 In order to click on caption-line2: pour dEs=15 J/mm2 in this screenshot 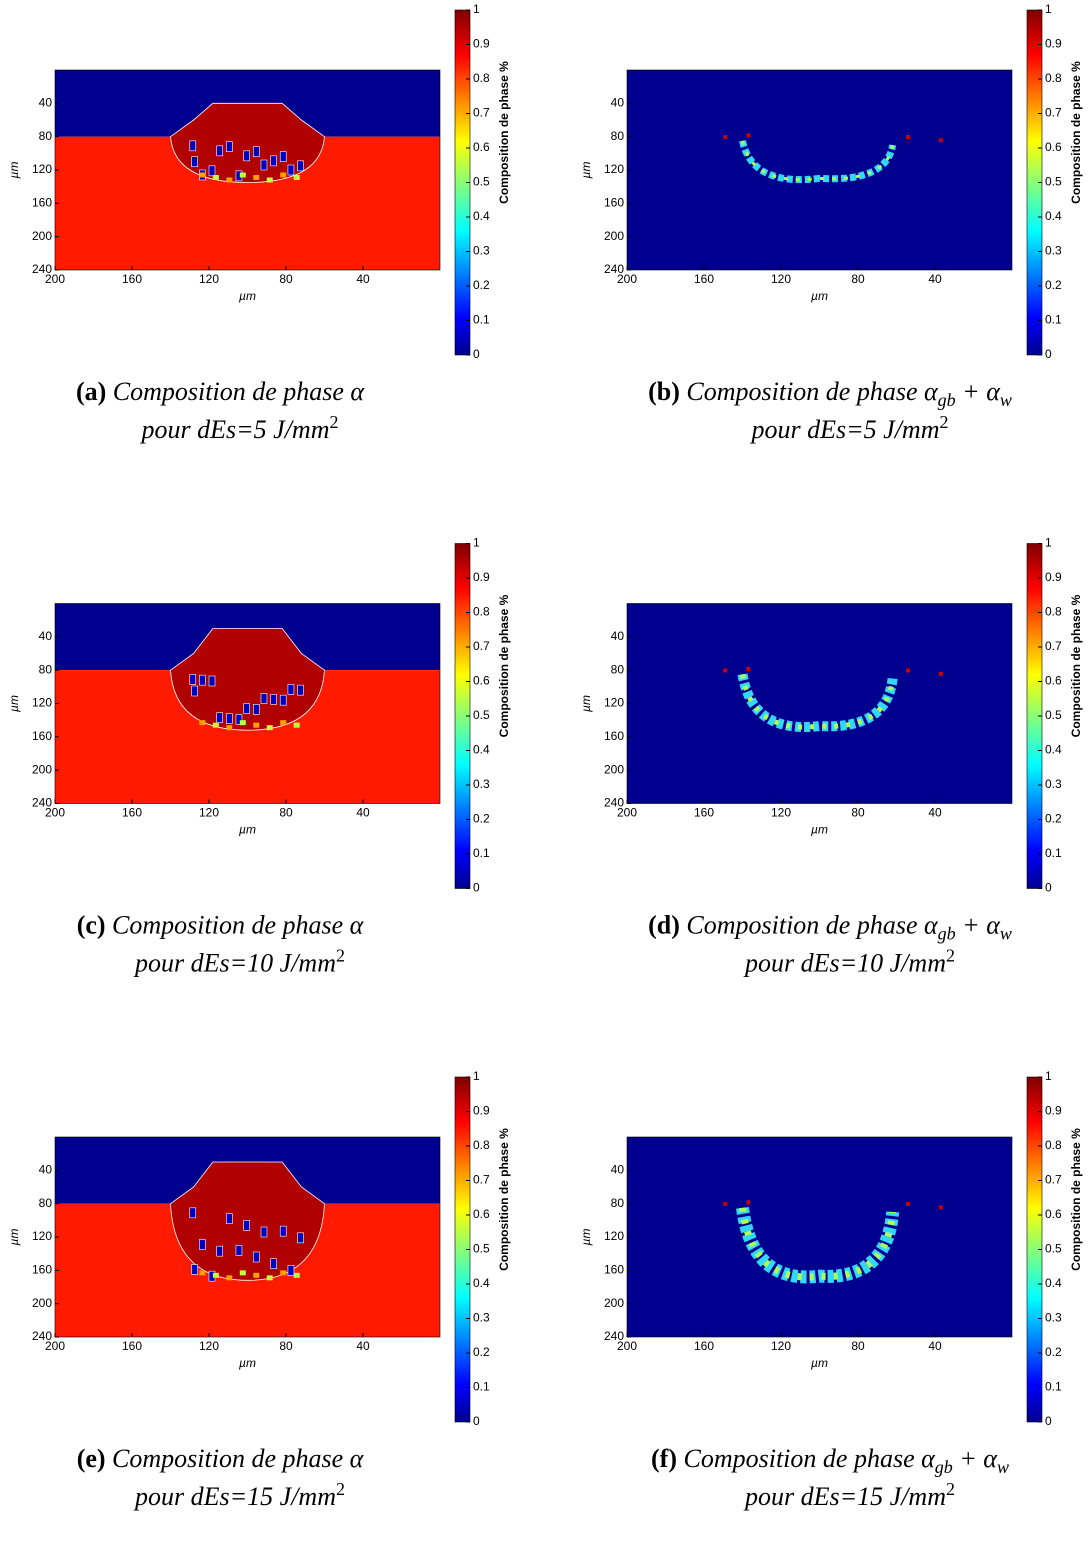, I will do `click(849, 1495)`.